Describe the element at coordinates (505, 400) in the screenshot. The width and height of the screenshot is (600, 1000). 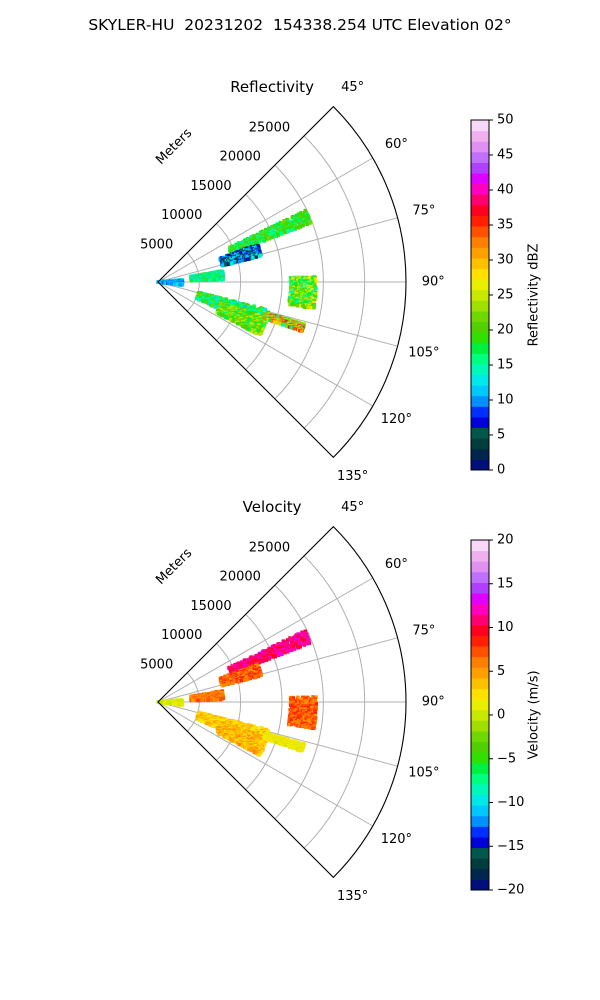
I see `colorbar-tick-label: 10` at that location.